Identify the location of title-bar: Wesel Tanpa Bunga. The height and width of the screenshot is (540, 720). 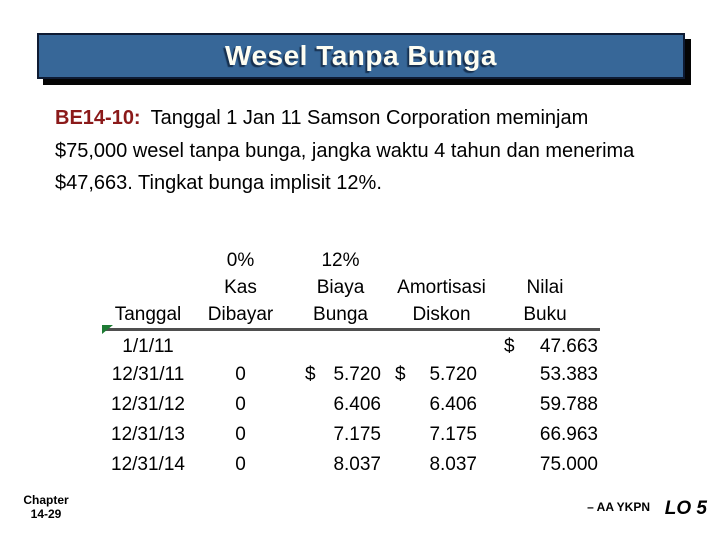
(361, 56).